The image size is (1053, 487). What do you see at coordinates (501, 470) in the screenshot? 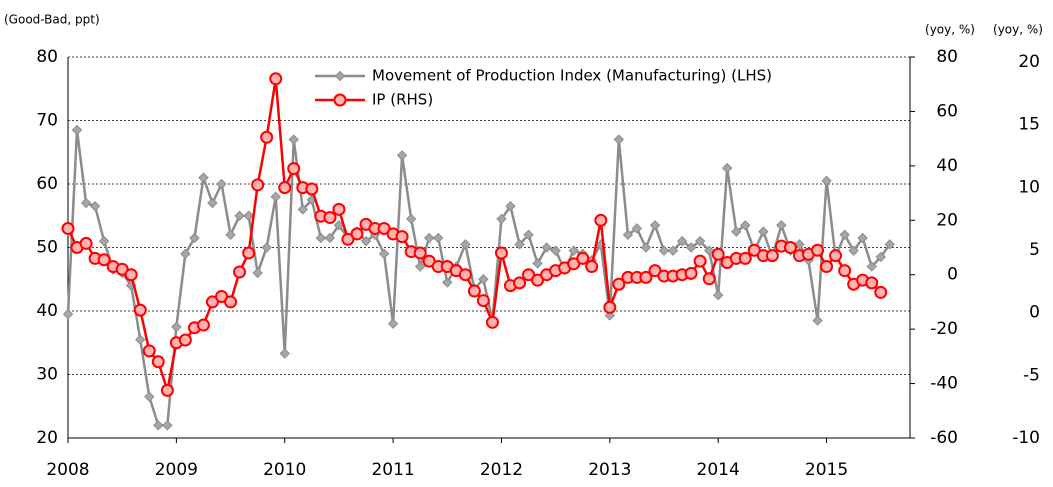
I see `x-tick-label: 2012` at bounding box center [501, 470].